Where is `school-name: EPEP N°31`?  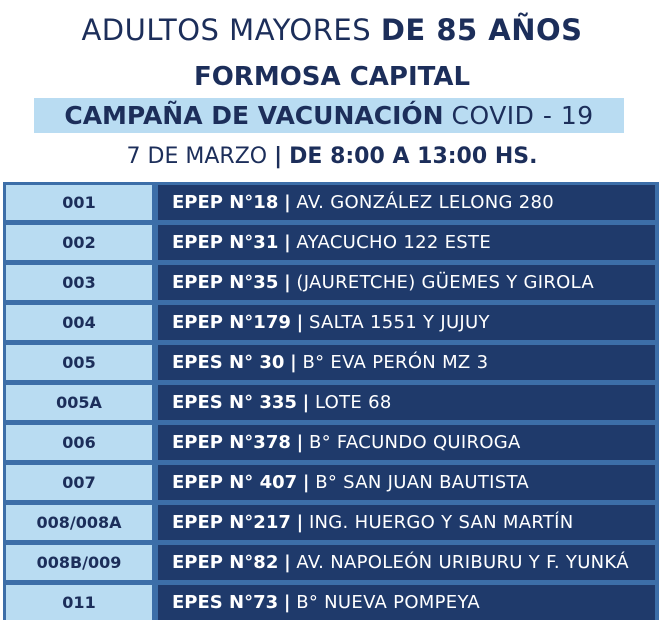
school-name: EPEP N°31 is located at coordinates (225, 242).